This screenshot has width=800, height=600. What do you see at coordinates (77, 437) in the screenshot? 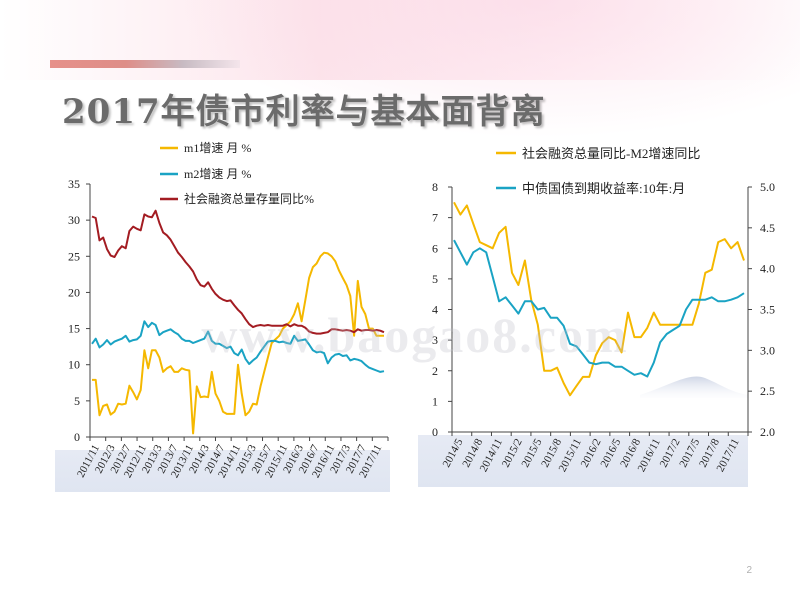
I see `c1-y-tick-label: 0` at bounding box center [77, 437].